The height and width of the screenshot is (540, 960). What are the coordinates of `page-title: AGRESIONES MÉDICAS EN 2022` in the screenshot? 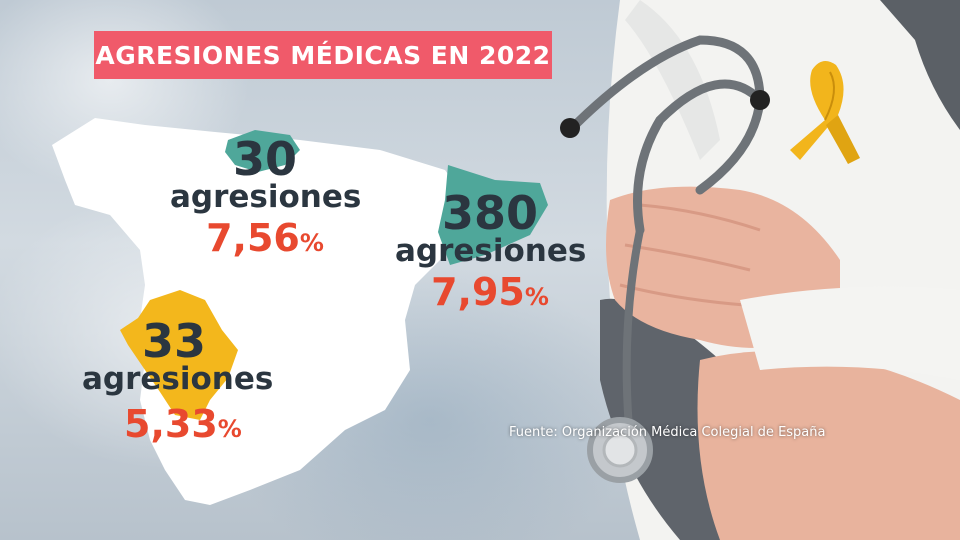 It's located at (323, 55).